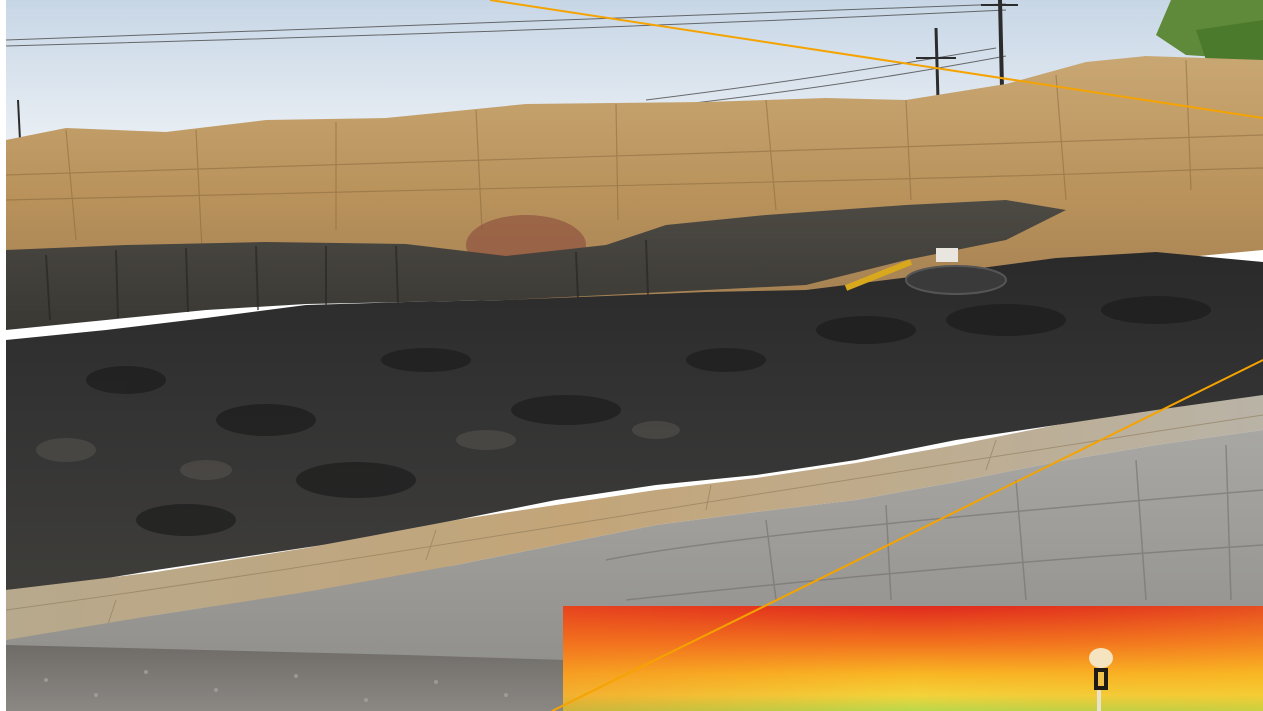 The width and height of the screenshot is (1263, 711). Describe the element at coordinates (913, 658) in the screenshot. I see `thermal-inset` at that location.